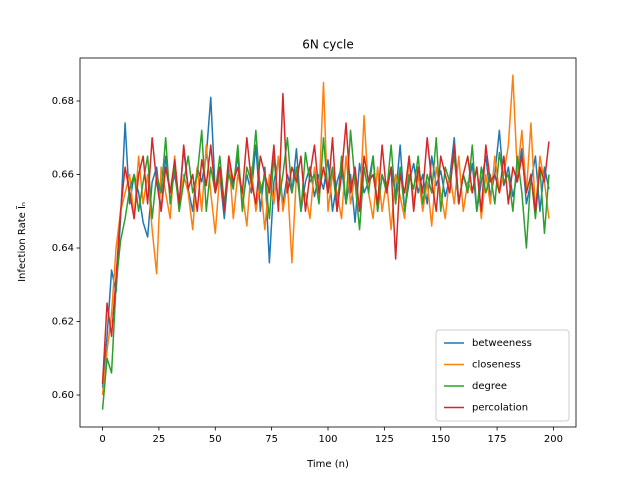 The width and height of the screenshot is (640, 480). I want to click on y-tick-label: 0.66, so click(63, 175).